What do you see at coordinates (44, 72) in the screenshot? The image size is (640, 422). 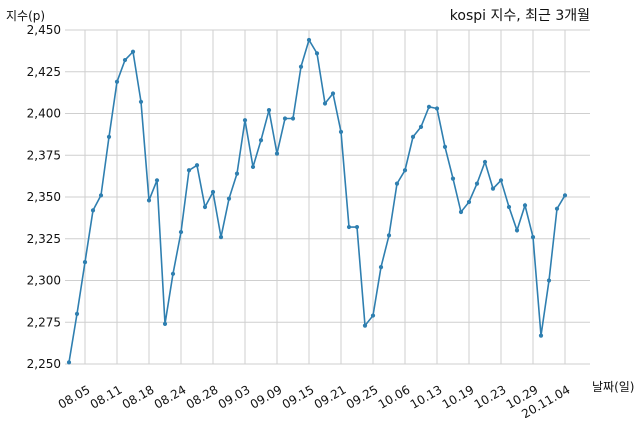 I see `y-tick-label: 2,425` at bounding box center [44, 72].